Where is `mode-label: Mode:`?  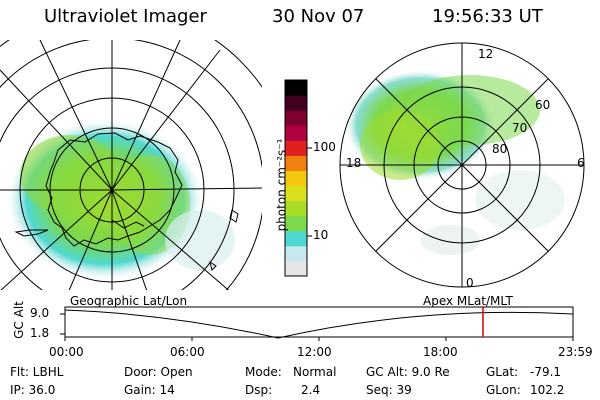 mode-label: Mode: is located at coordinates (263, 372).